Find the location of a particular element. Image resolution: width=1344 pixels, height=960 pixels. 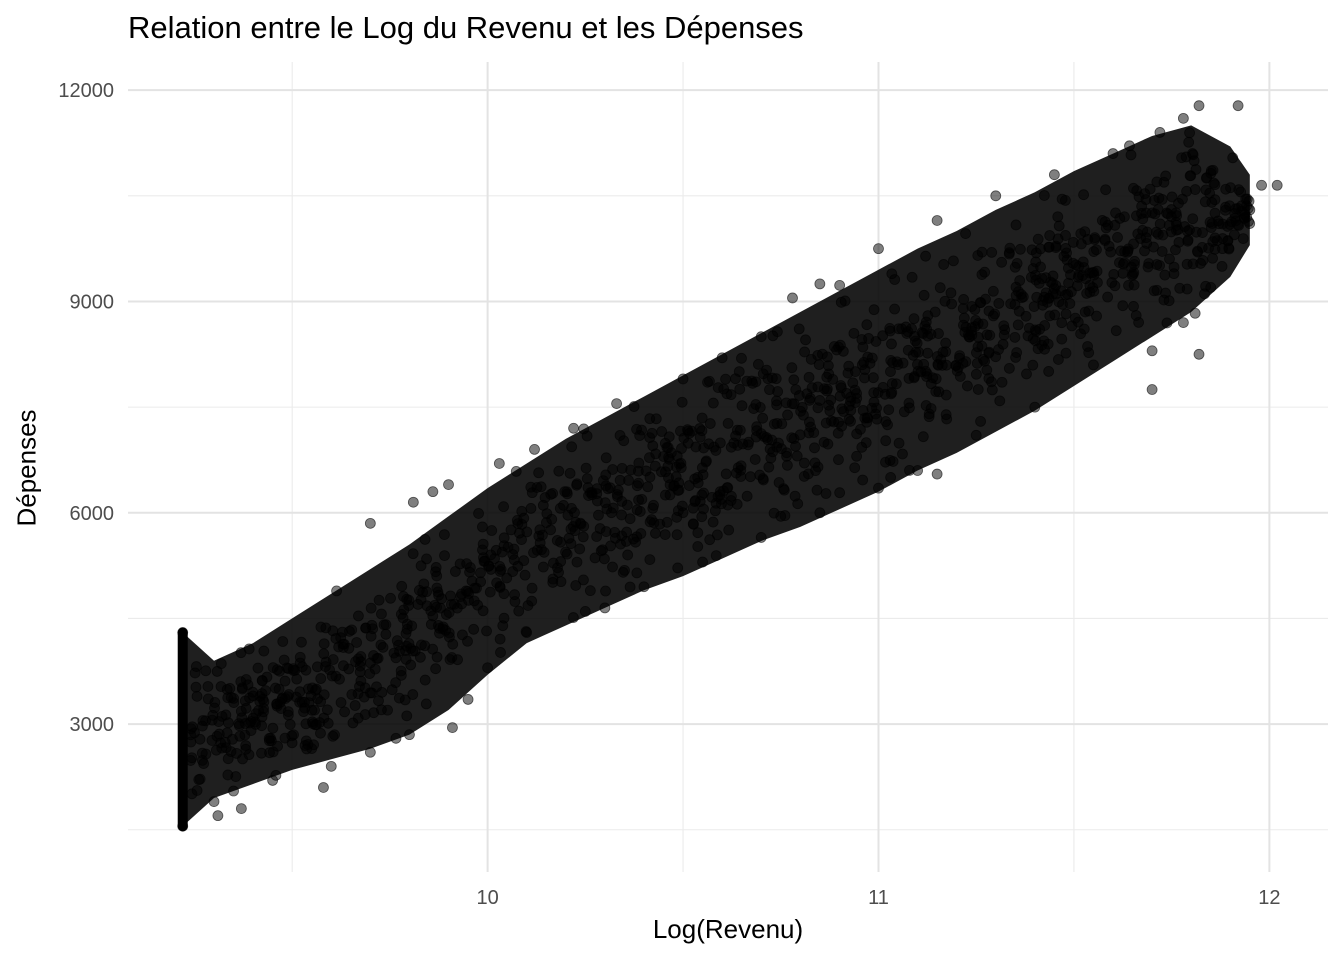

x-tick-label: 10 is located at coordinates (487, 898).